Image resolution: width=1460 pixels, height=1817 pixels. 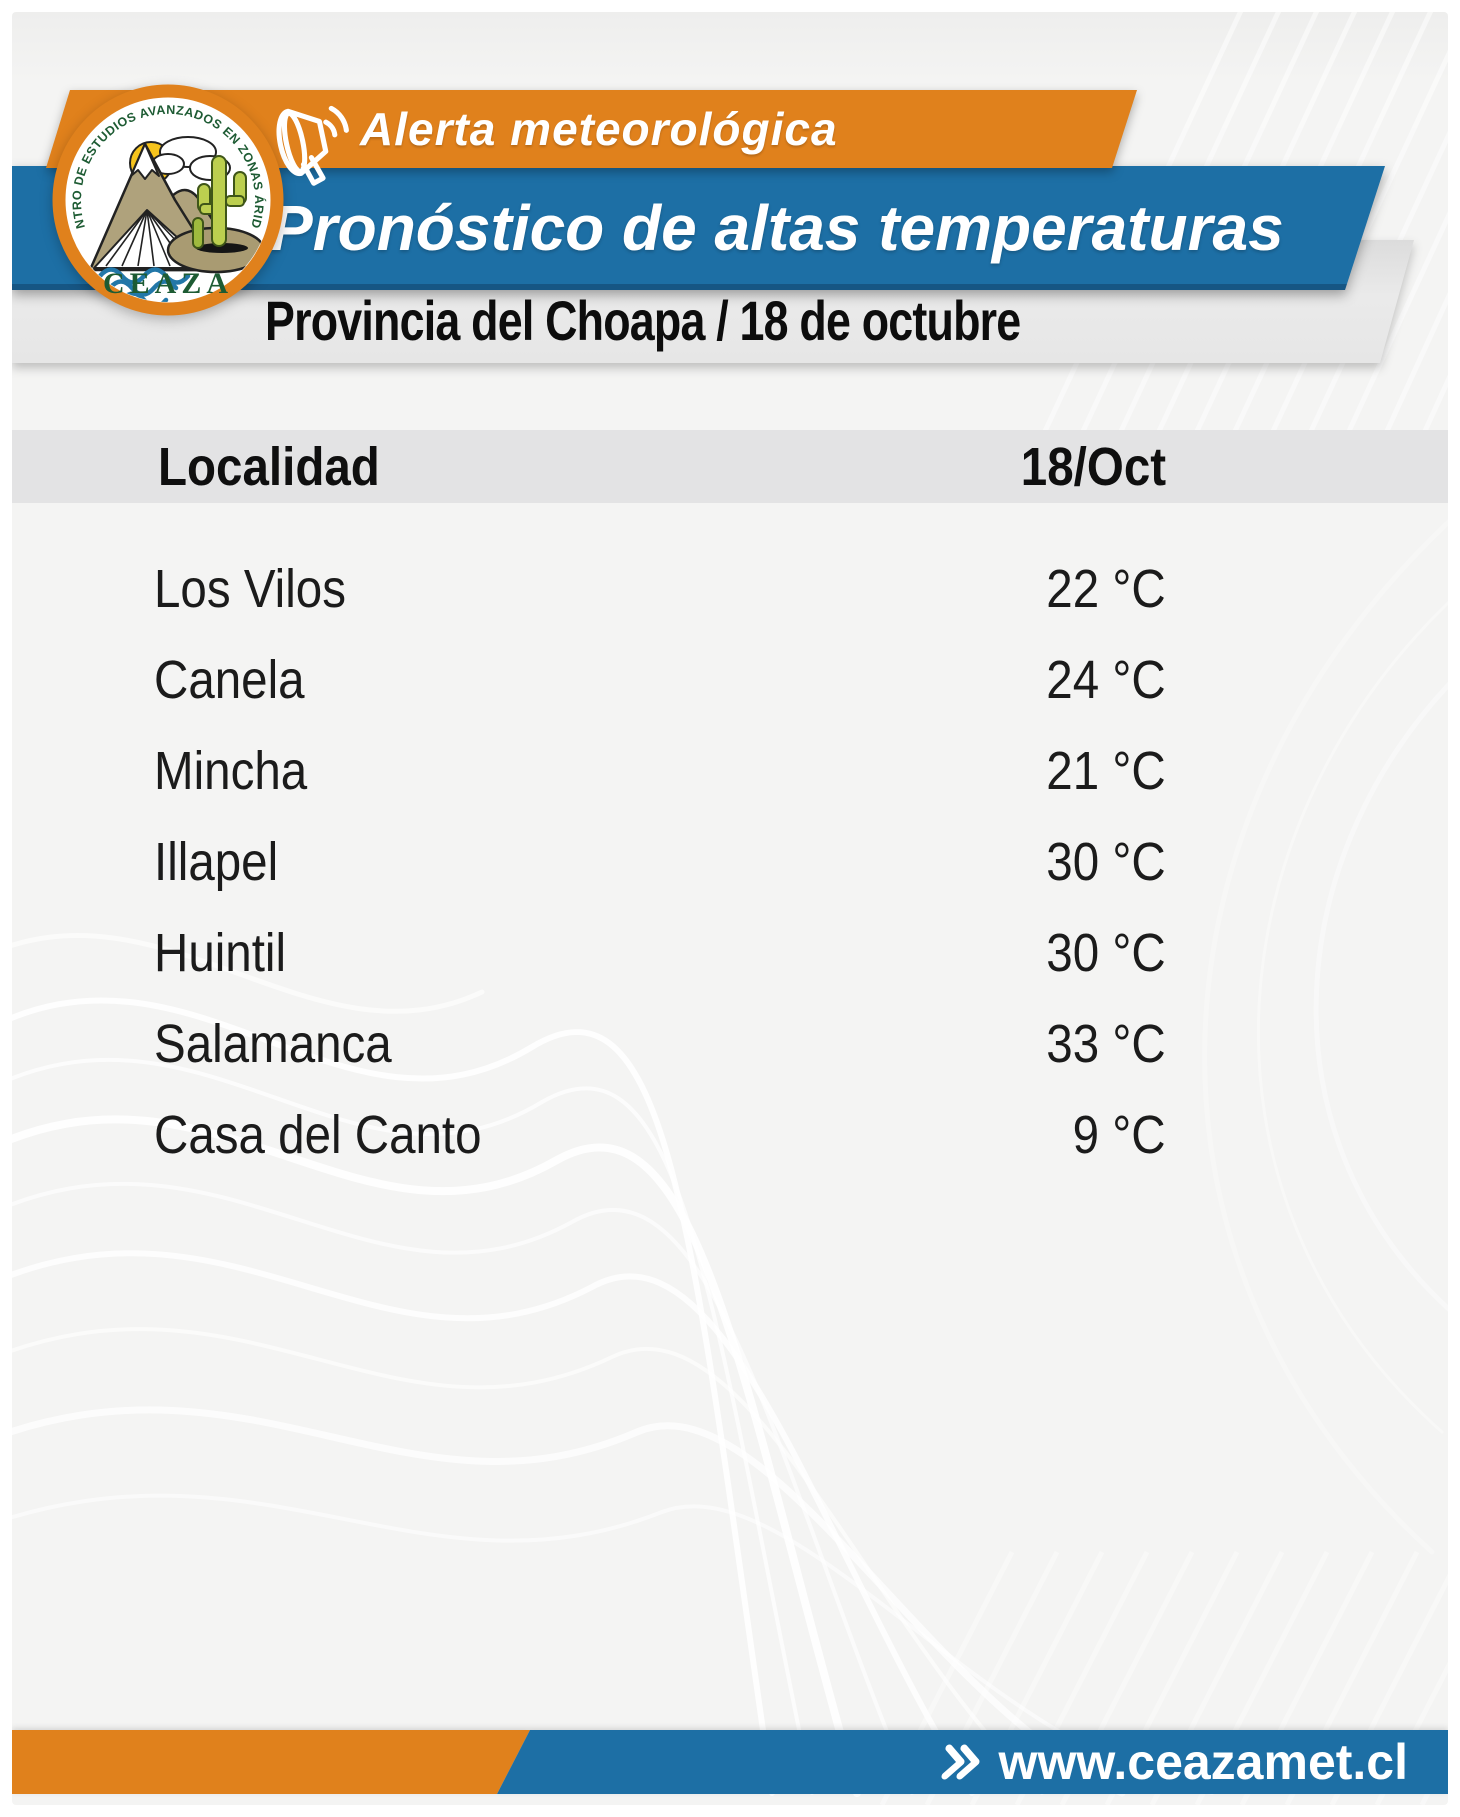 What do you see at coordinates (250, 588) in the screenshot?
I see `locality-cell: Los Vilos` at bounding box center [250, 588].